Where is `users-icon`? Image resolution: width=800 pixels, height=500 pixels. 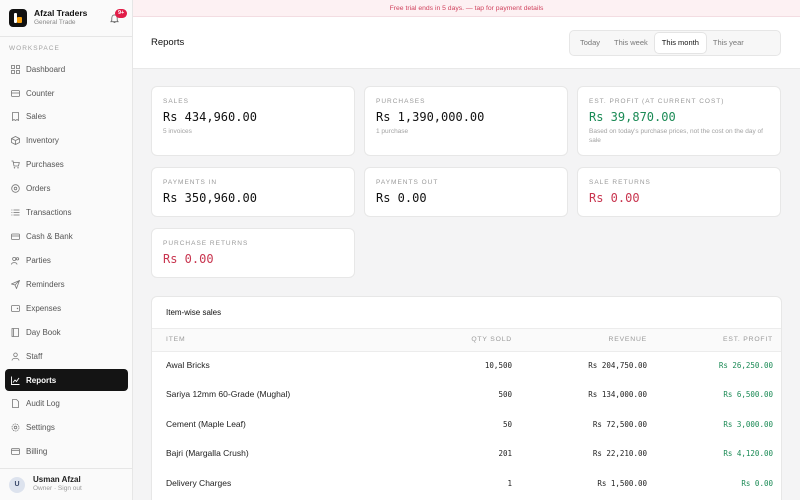 users-icon is located at coordinates (15, 260).